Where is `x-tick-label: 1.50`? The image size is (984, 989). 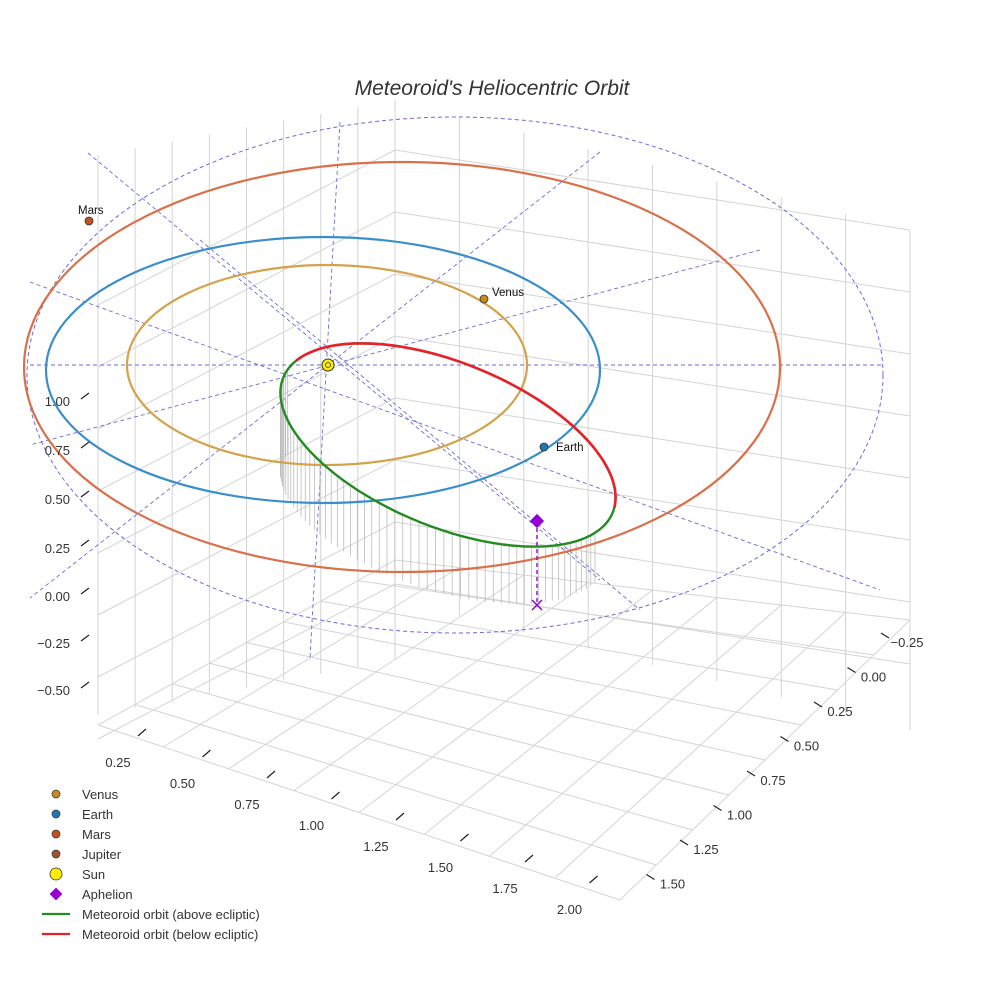 x-tick-label: 1.50 is located at coordinates (440, 867).